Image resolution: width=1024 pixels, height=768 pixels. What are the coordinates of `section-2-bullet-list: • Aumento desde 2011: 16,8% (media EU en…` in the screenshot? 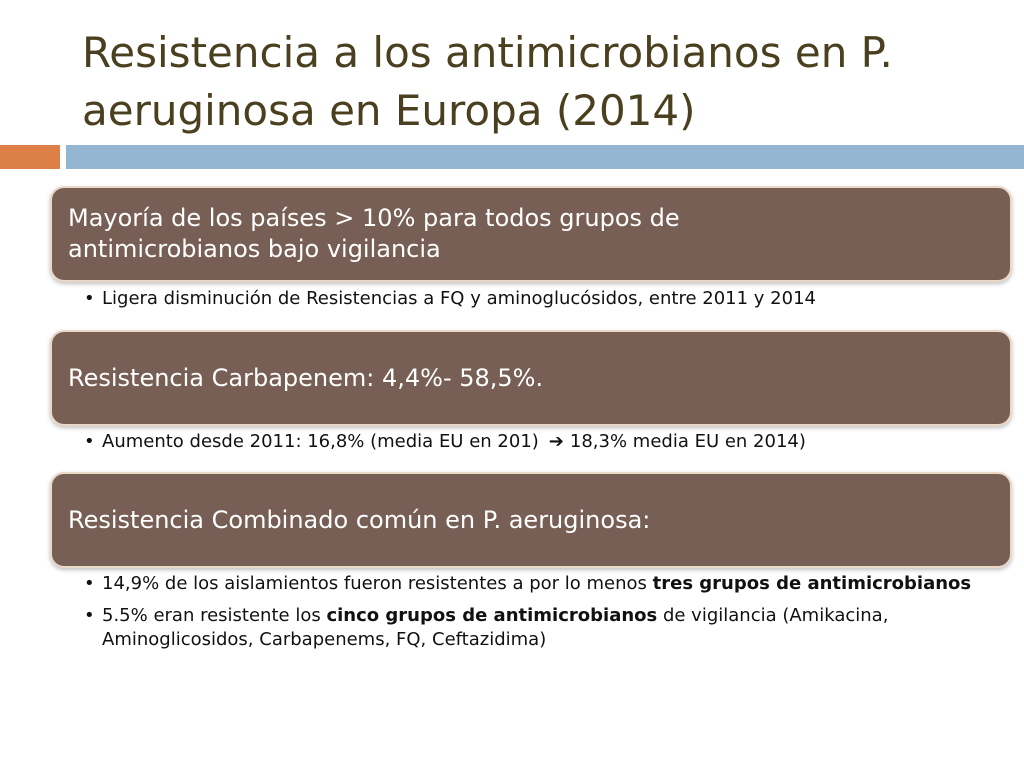 It's located at (540, 446).